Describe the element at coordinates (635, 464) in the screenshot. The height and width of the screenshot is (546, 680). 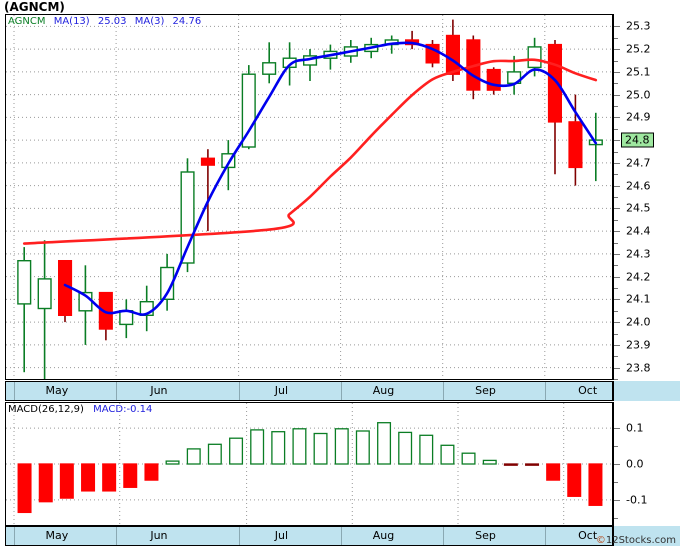
I see `macd-axis-label: 0.0` at that location.